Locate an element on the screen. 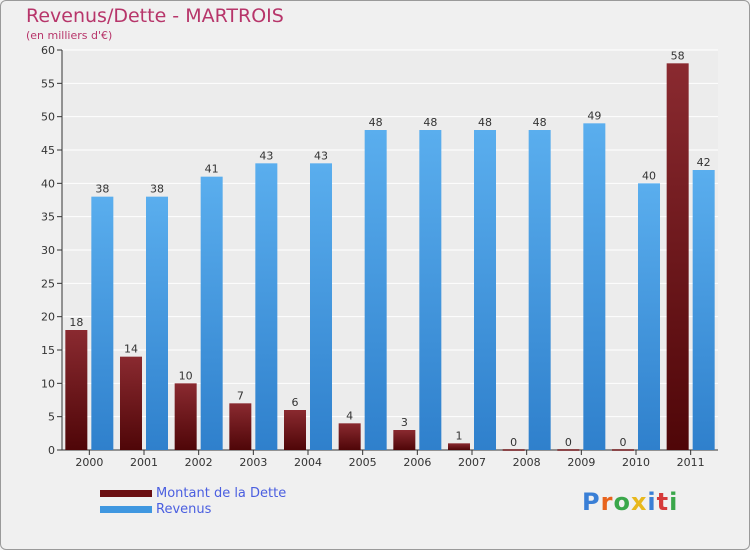 Image resolution: width=750 pixels, height=550 pixels. bar-dette-2006 is located at coordinates (404, 440).